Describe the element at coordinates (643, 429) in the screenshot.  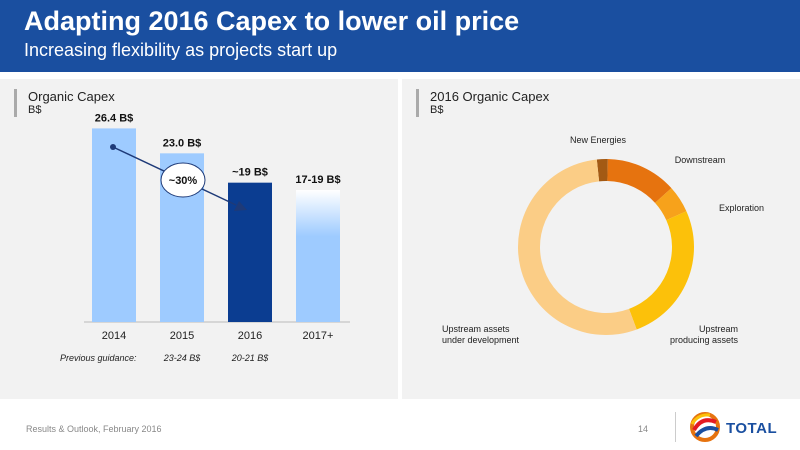
I see `page-number: 14` at that location.